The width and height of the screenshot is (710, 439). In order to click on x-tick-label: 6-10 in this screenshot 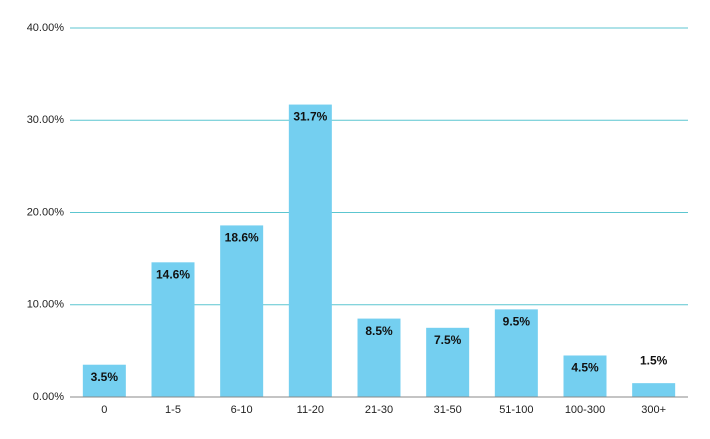, I will do `click(242, 410)`.